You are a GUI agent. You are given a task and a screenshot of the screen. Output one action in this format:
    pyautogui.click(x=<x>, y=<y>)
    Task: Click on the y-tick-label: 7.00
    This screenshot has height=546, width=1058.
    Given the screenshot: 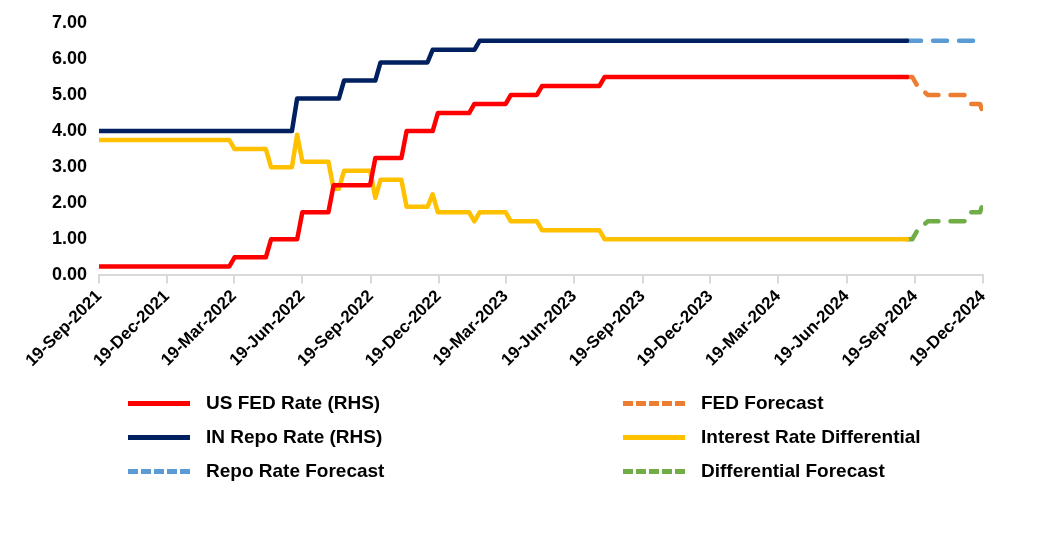 What is the action you would take?
    pyautogui.click(x=69, y=21)
    